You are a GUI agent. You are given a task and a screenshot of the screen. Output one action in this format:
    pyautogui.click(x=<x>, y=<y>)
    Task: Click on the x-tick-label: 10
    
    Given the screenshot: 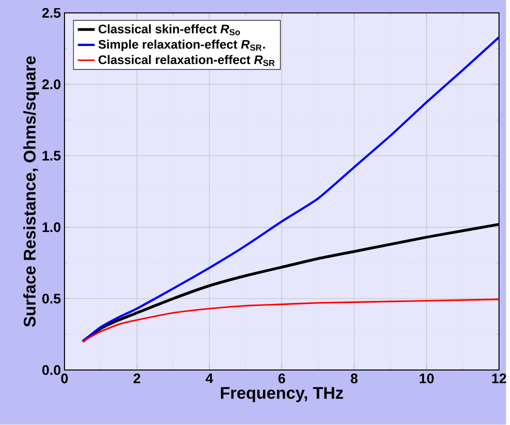 What is the action you would take?
    pyautogui.click(x=427, y=379)
    